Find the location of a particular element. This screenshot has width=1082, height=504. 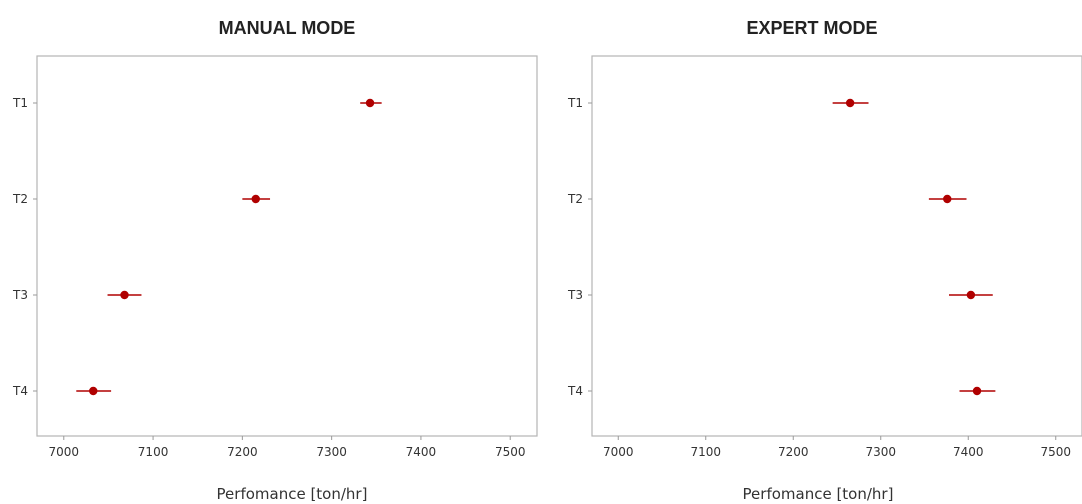

chart-title: EXPERT MODE is located at coordinates (811, 28).